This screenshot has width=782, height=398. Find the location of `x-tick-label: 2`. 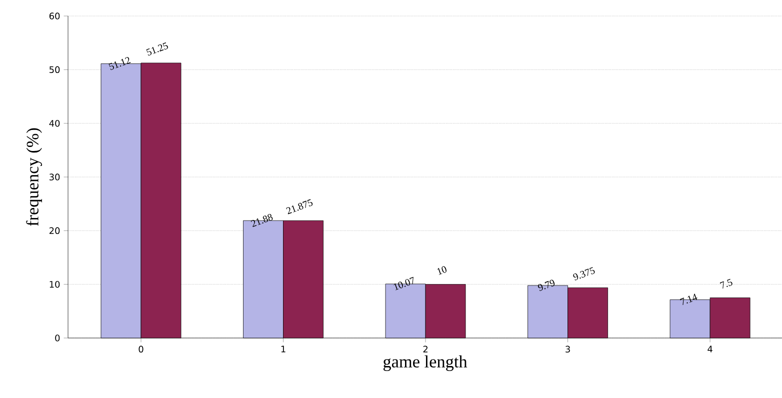

x-tick-label: 2 is located at coordinates (425, 349).